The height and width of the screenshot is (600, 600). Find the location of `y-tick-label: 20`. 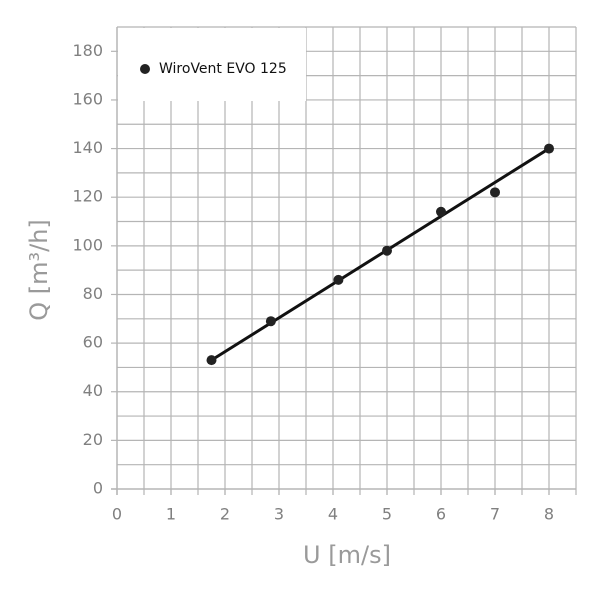

y-tick-label: 20 is located at coordinates (93, 439).